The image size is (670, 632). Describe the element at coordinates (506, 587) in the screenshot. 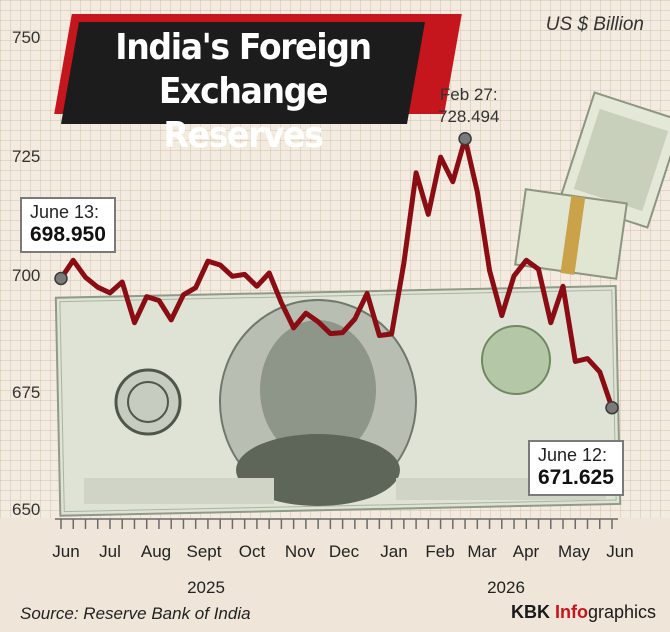

I see `x-year-label: 2026` at that location.